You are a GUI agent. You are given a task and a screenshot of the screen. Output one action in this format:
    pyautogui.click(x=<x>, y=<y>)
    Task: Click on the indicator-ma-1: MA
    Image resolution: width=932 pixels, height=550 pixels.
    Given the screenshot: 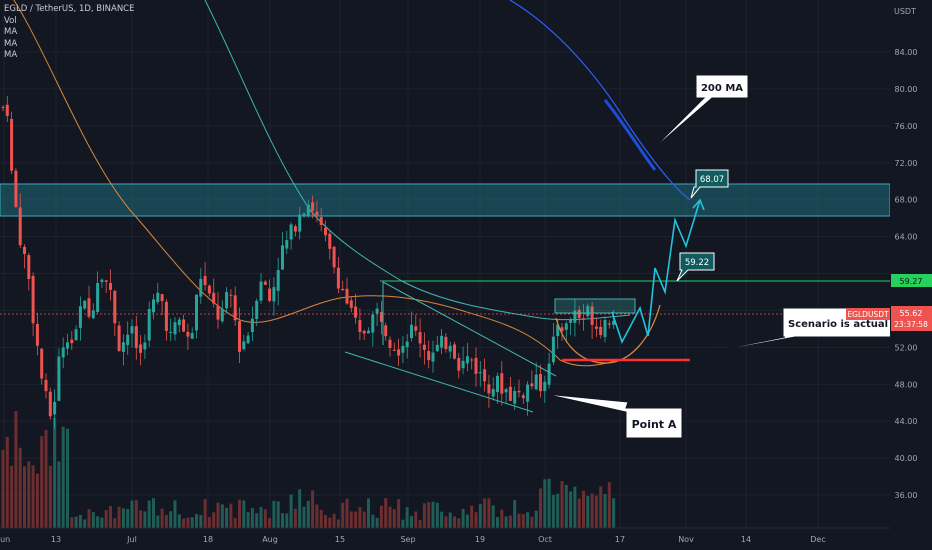 What is the action you would take?
    pyautogui.click(x=11, y=32)
    